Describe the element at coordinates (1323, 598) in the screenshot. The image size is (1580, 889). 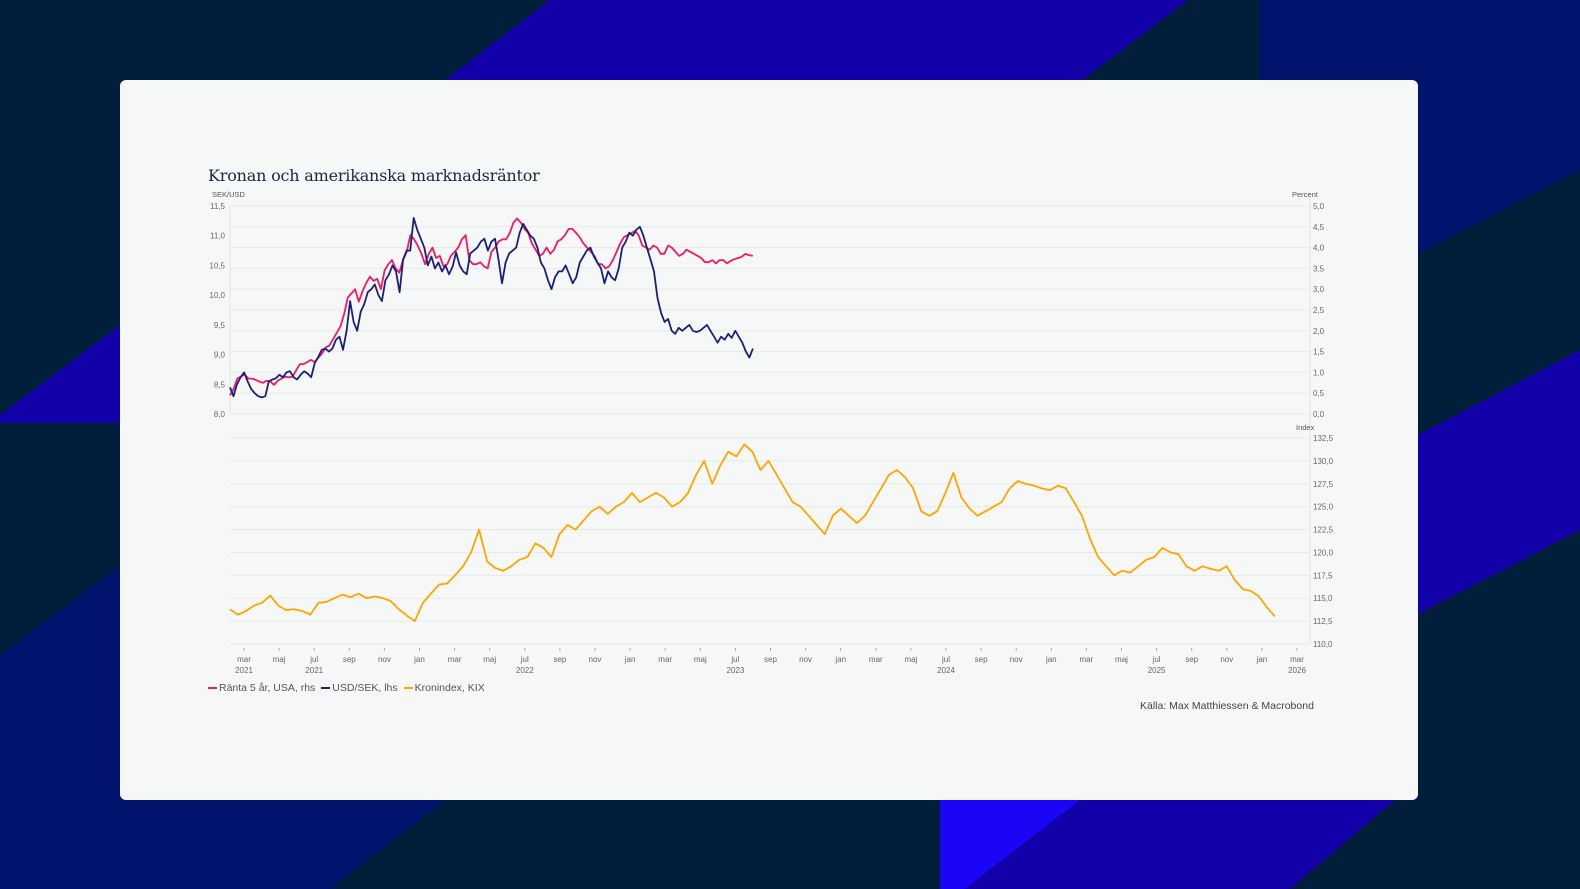
I see `y-tick-label-right: 115,0` at that location.